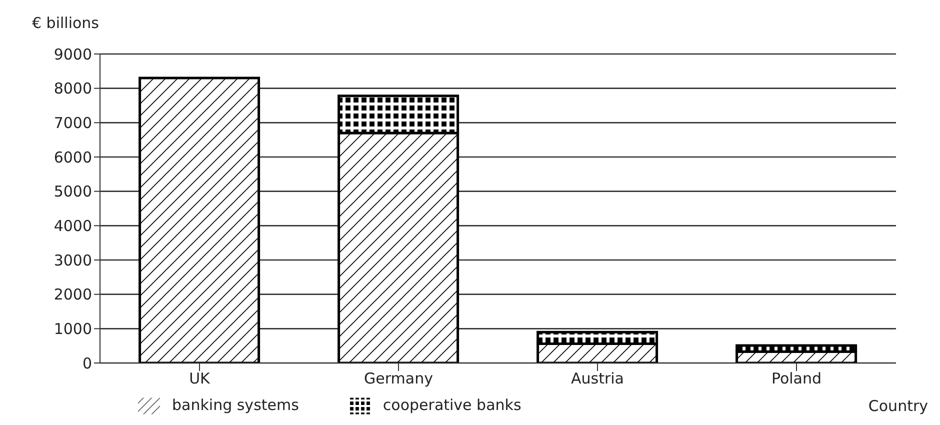 Image resolution: width=940 pixels, height=425 pixels. Describe the element at coordinates (73, 329) in the screenshot. I see `y-tick-label: 1000` at that location.